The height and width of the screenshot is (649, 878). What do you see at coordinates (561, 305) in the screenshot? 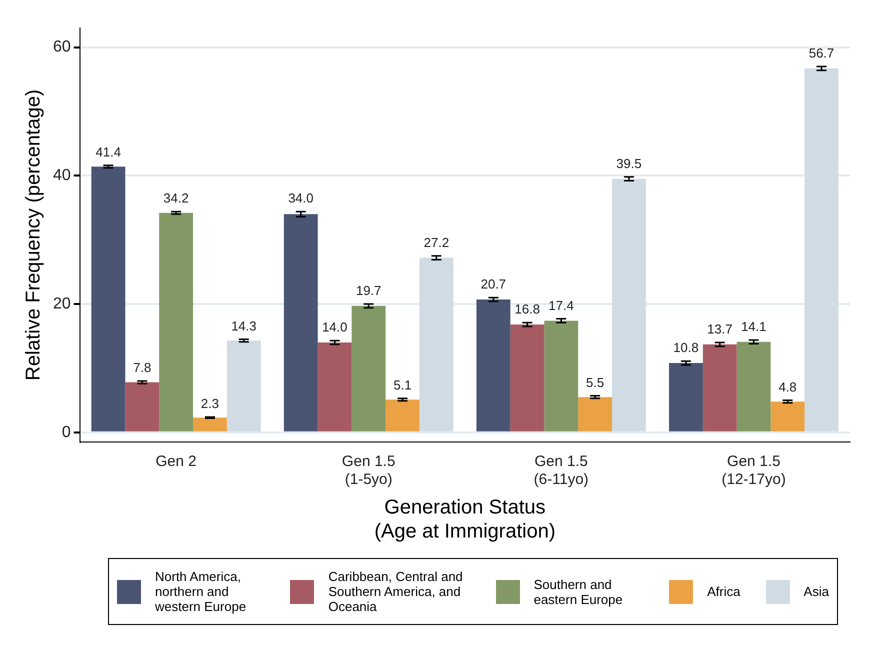
I see `data-label: 17.4` at bounding box center [561, 305].